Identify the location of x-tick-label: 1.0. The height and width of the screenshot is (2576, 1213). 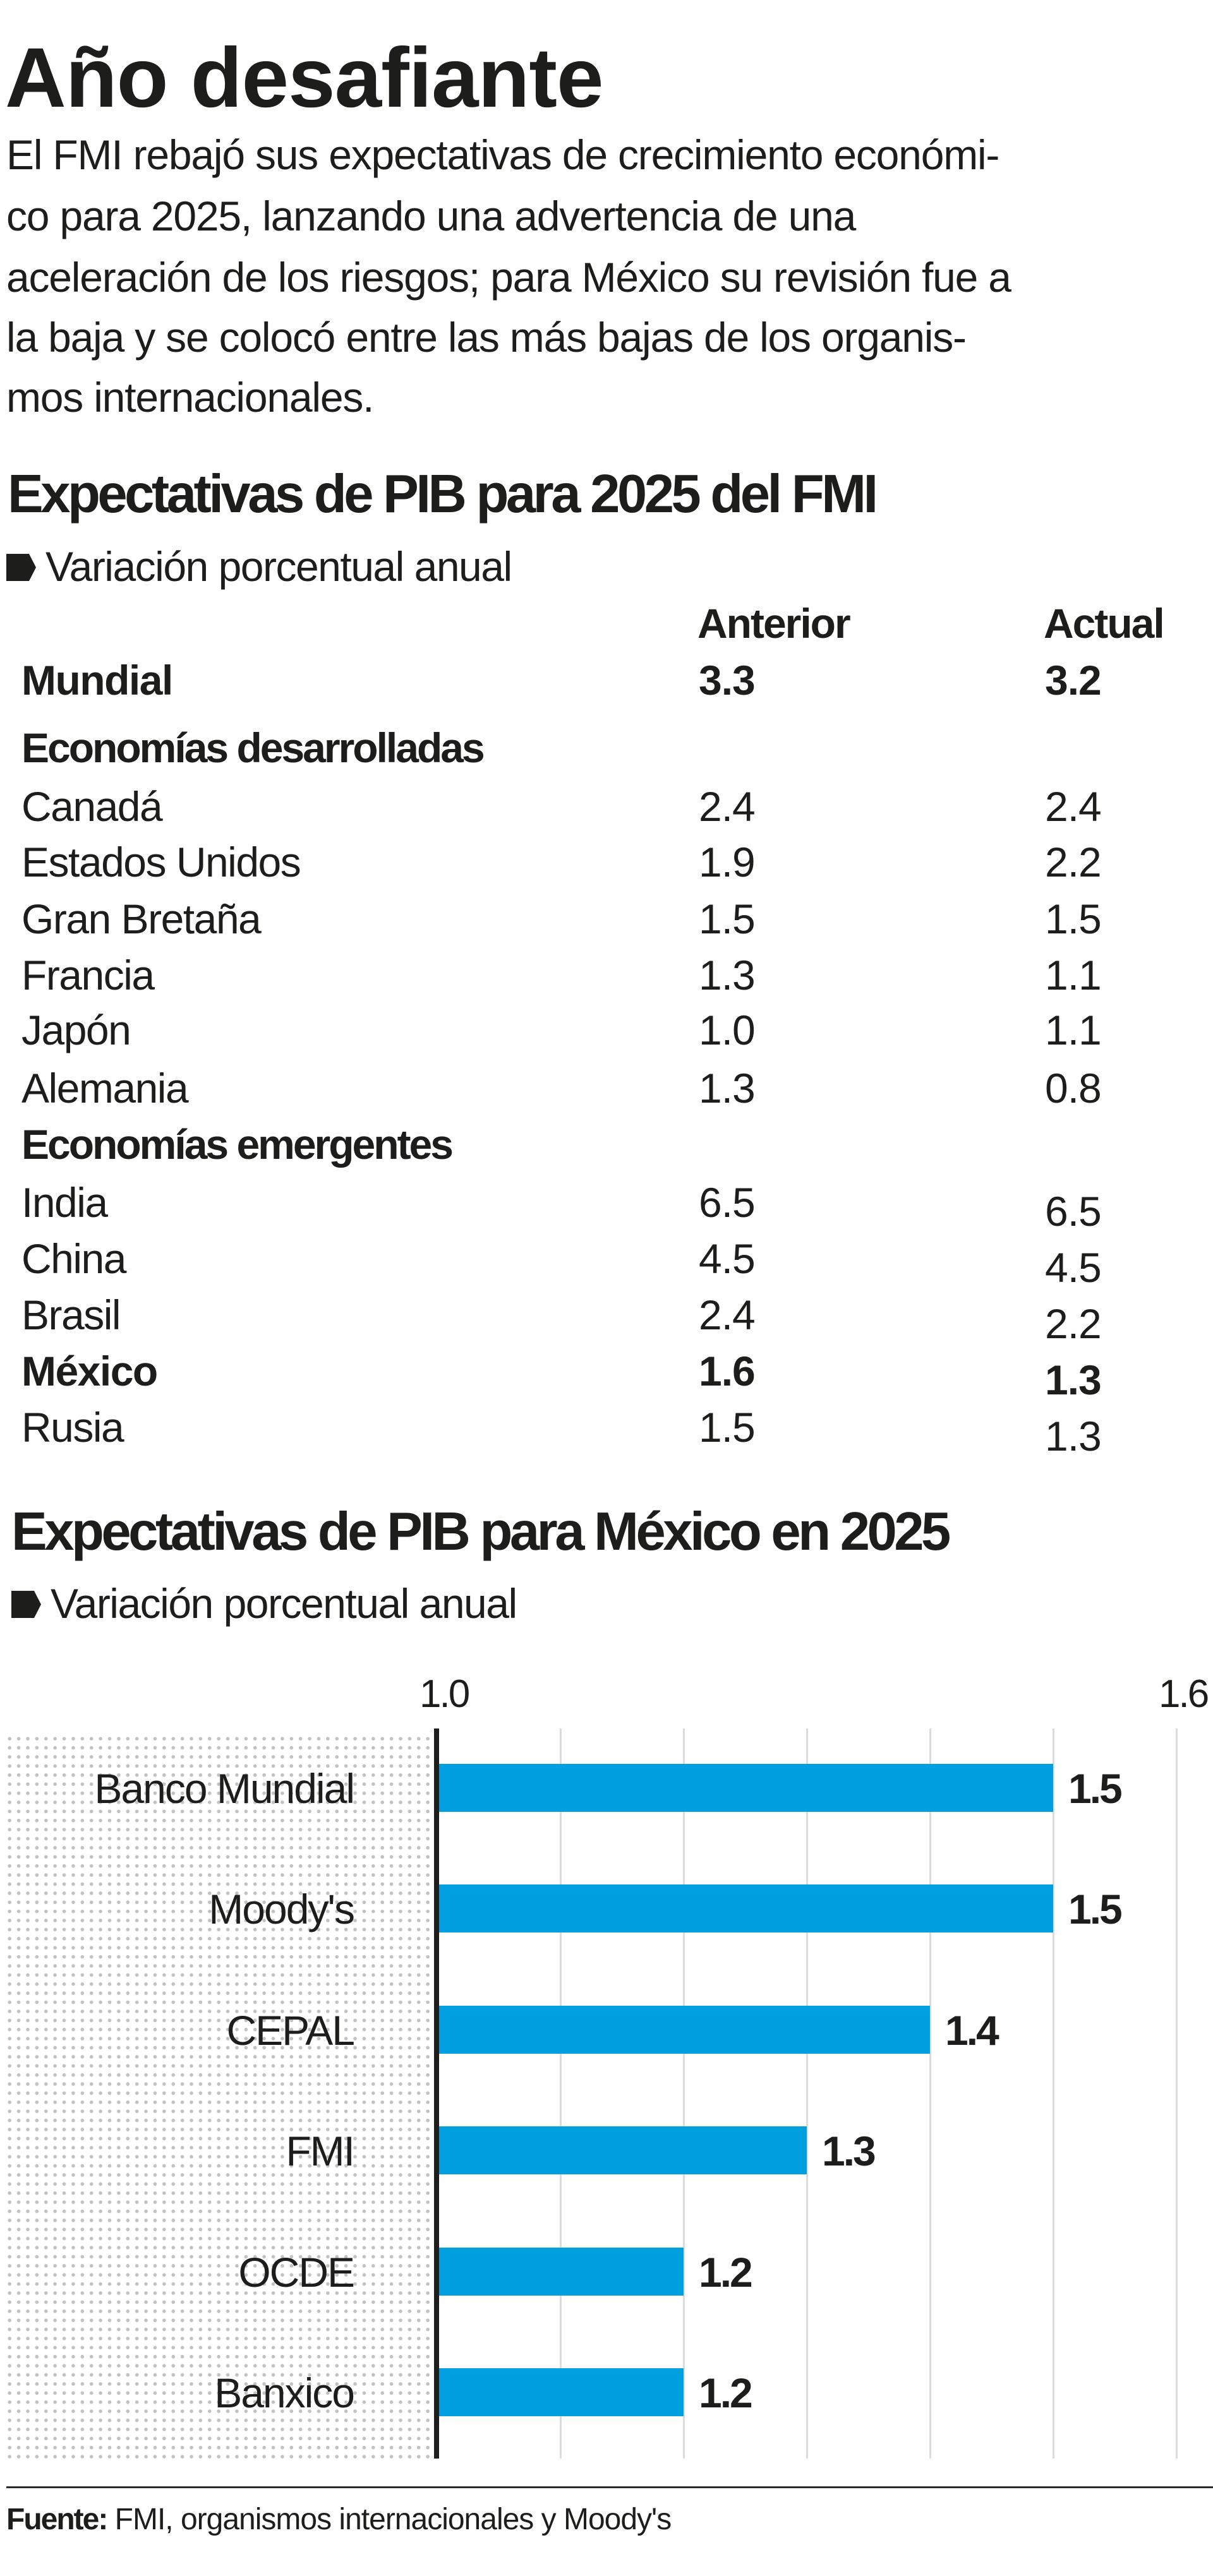
(444, 1694).